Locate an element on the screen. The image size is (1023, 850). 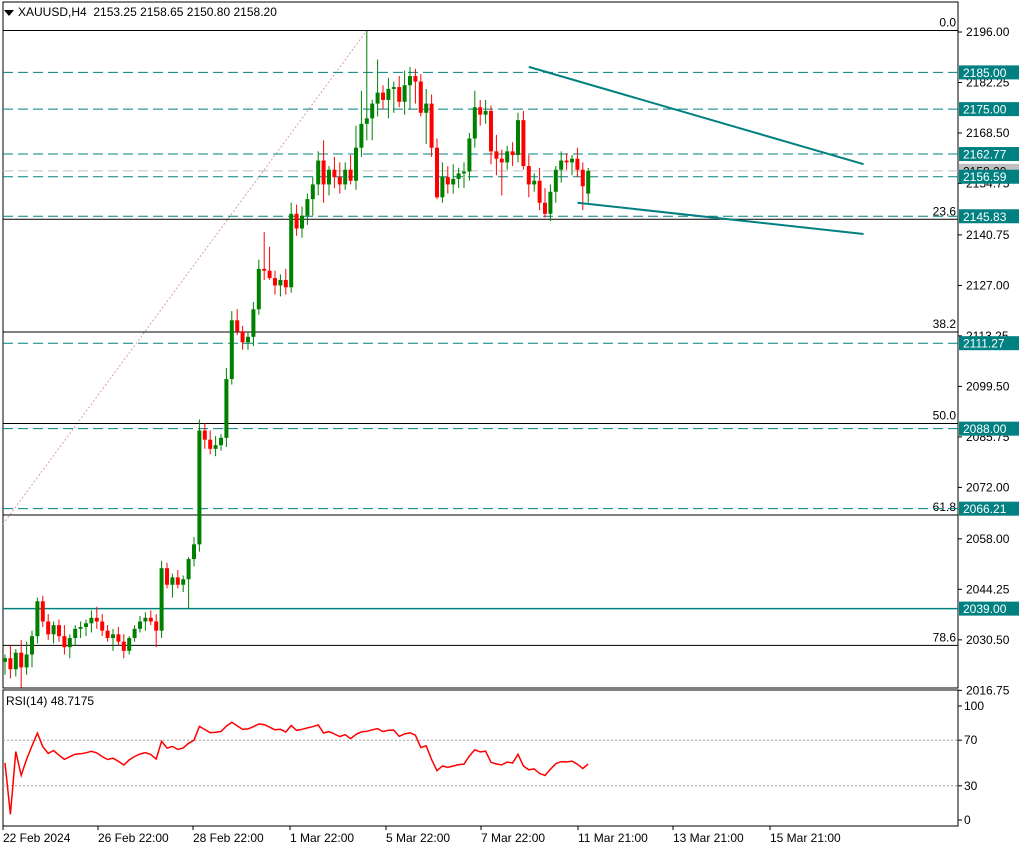
time-axis-label: 15 Mar 21:00 is located at coordinates (805, 838).